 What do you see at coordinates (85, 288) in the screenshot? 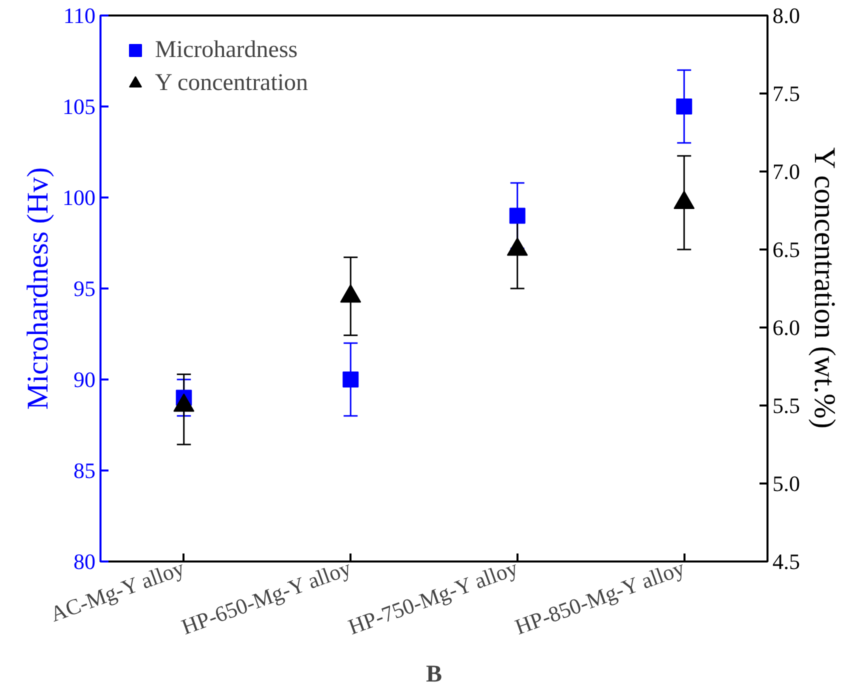
I see `y-tick-label: 95` at bounding box center [85, 288].